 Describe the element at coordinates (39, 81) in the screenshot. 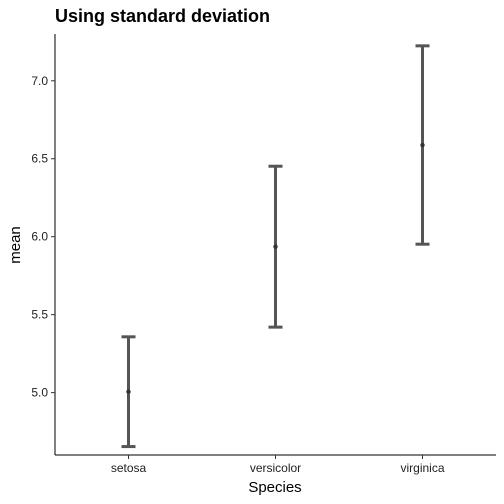

I see `y-tick-label: 7.0` at that location.